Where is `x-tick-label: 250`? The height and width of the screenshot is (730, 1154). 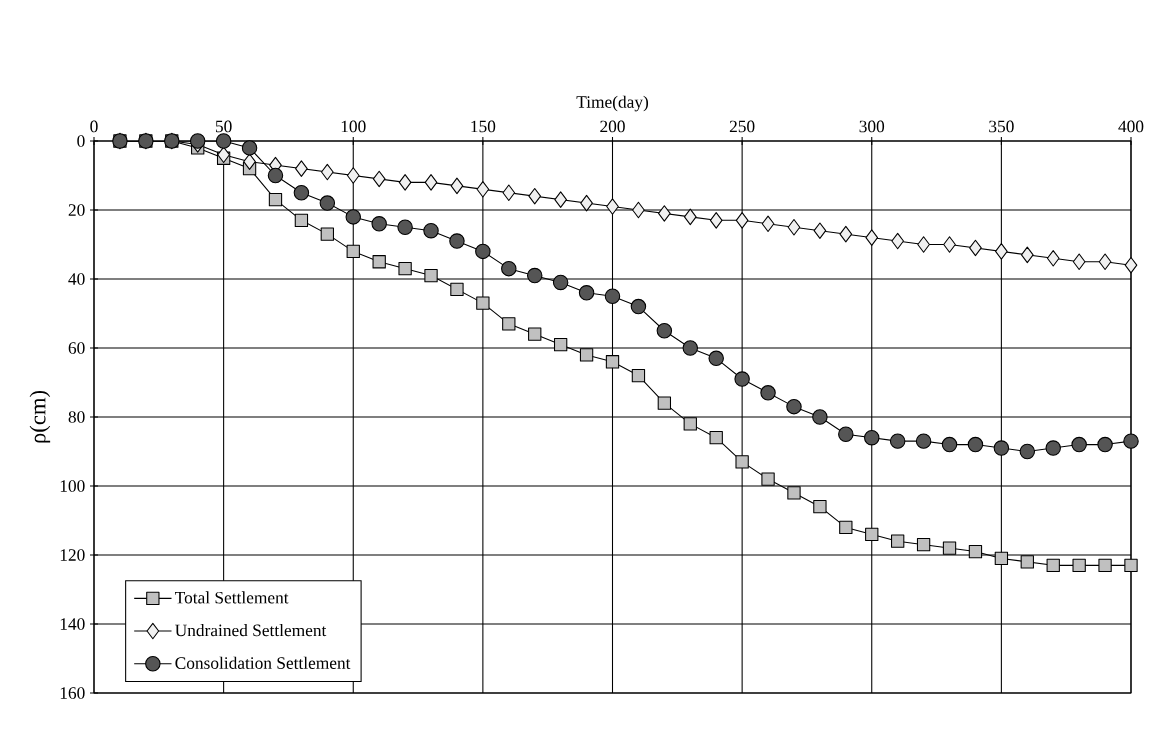 x-tick-label: 250 is located at coordinates (742, 126).